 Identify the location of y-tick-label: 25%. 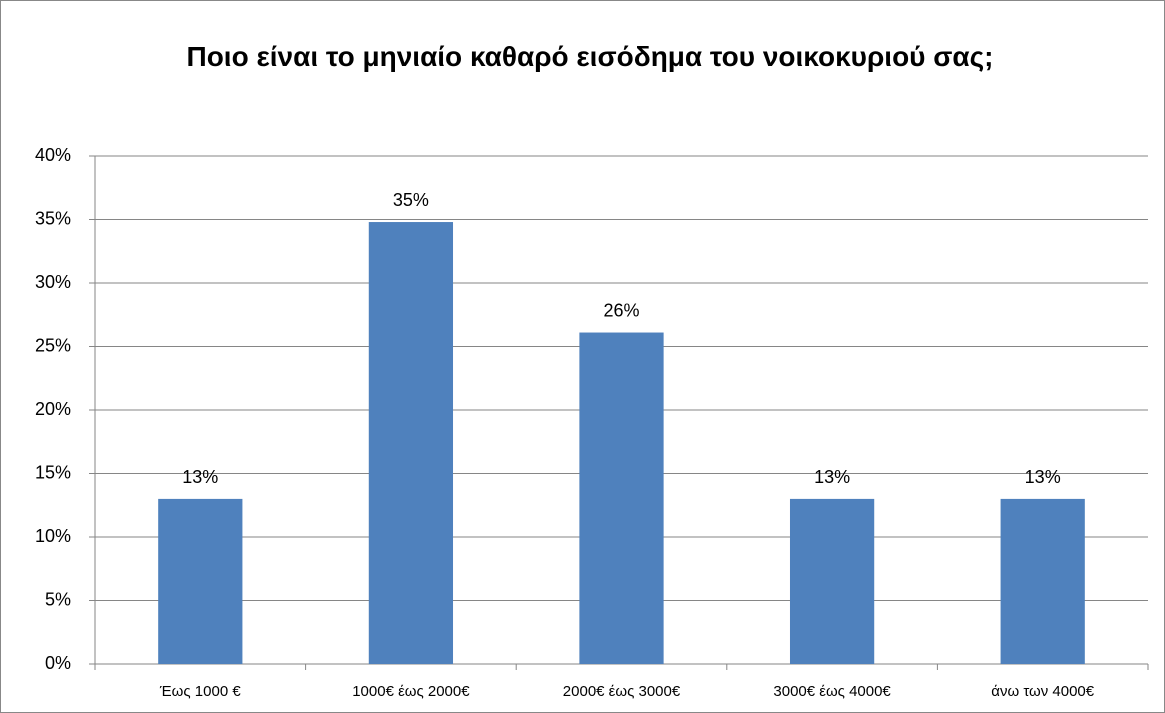
(53, 345).